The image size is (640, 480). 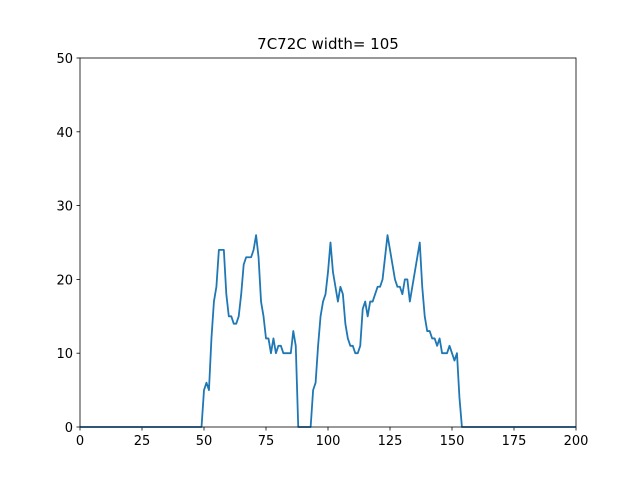 I want to click on x-tick-label: 100, so click(x=328, y=441).